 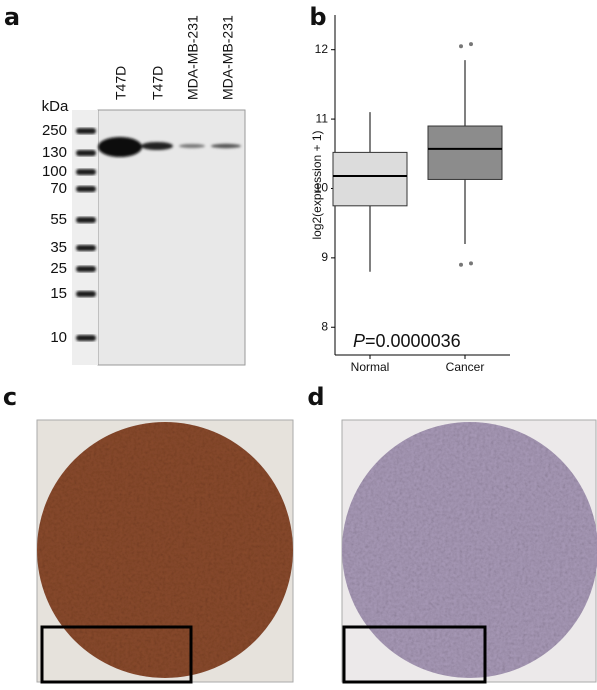 What do you see at coordinates (58, 247) in the screenshot?
I see `marker-label: 35` at bounding box center [58, 247].